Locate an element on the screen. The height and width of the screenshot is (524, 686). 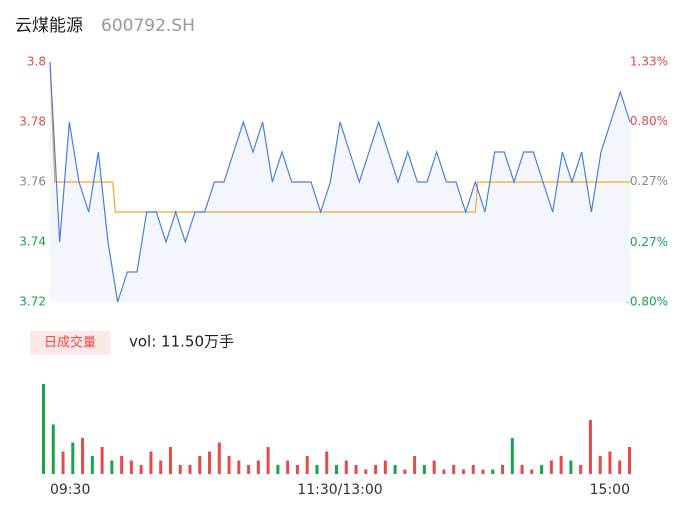
y2-tick-label: 0.27% is located at coordinates (649, 181).